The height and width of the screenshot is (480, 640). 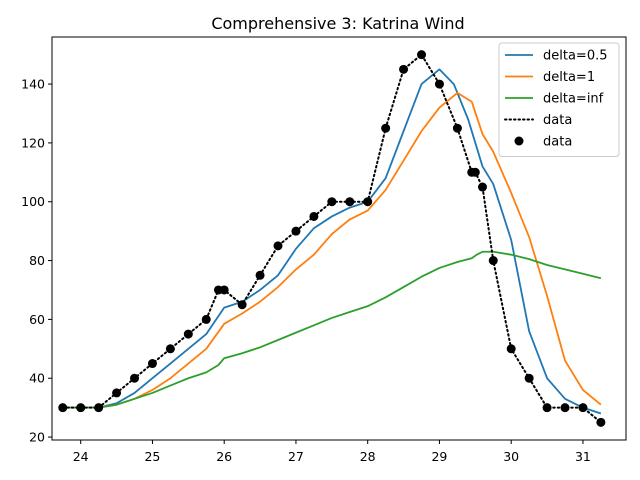 What do you see at coordinates (439, 456) in the screenshot?
I see `x-tick-label: 29` at bounding box center [439, 456].